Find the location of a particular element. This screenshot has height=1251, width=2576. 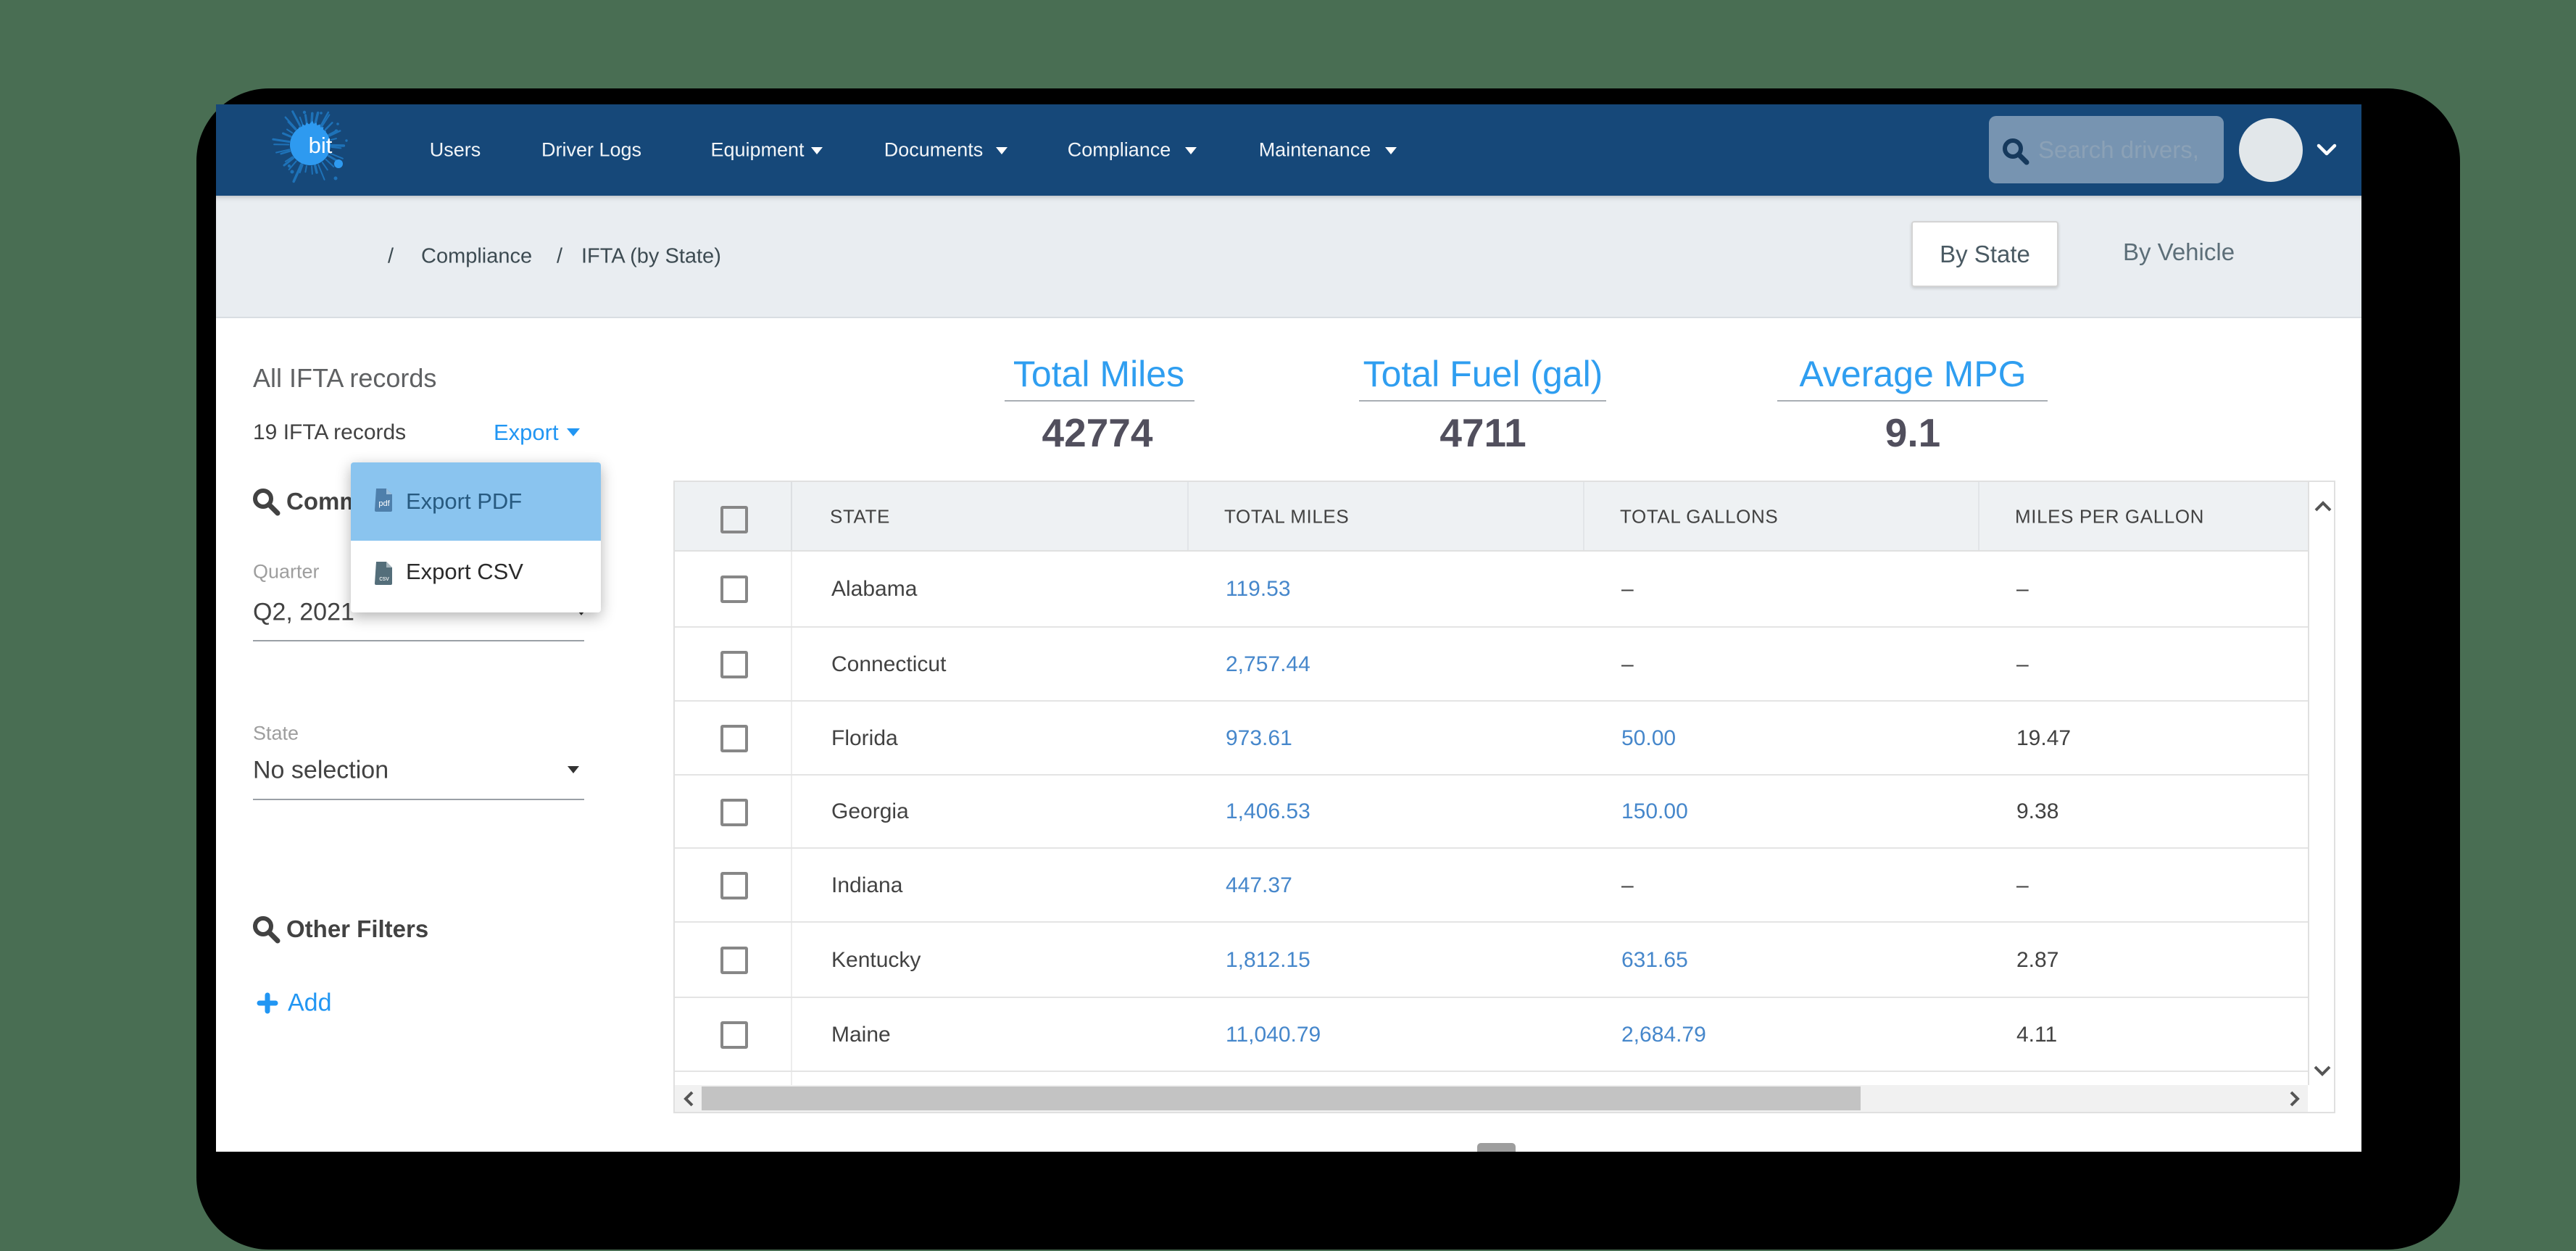

svg-text: bit is located at coordinates (321, 145).